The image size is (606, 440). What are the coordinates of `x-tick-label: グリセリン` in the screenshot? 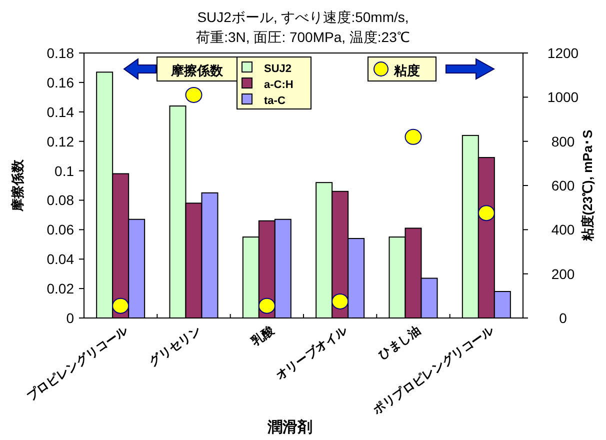 It's located at (175, 345).